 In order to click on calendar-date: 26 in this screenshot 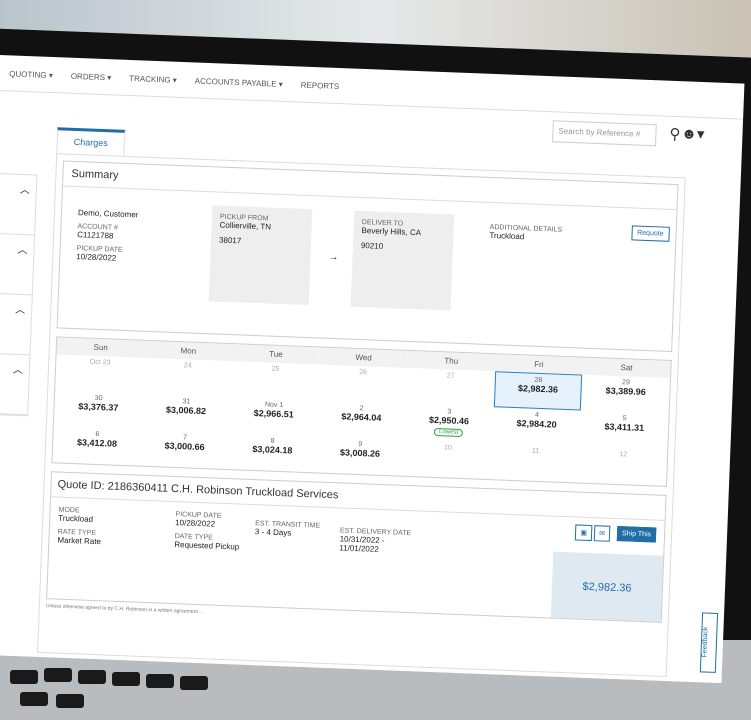, I will do `click(363, 373)`.